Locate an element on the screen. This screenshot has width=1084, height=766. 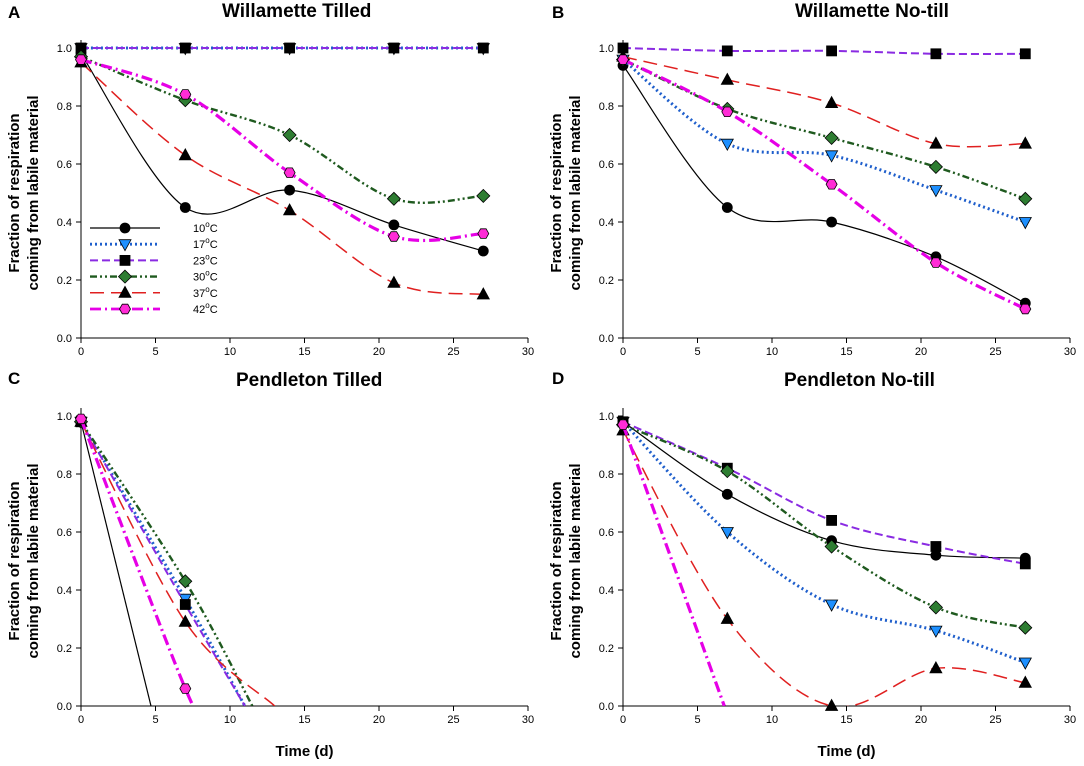
series-line-23C is located at coordinates (163, 563).